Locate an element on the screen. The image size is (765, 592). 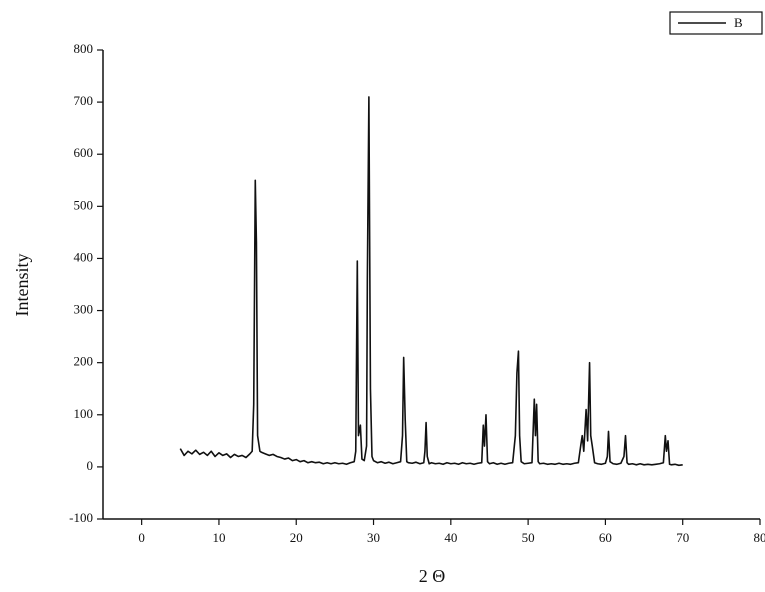
y-tick-label: 100 is located at coordinates (84, 413).